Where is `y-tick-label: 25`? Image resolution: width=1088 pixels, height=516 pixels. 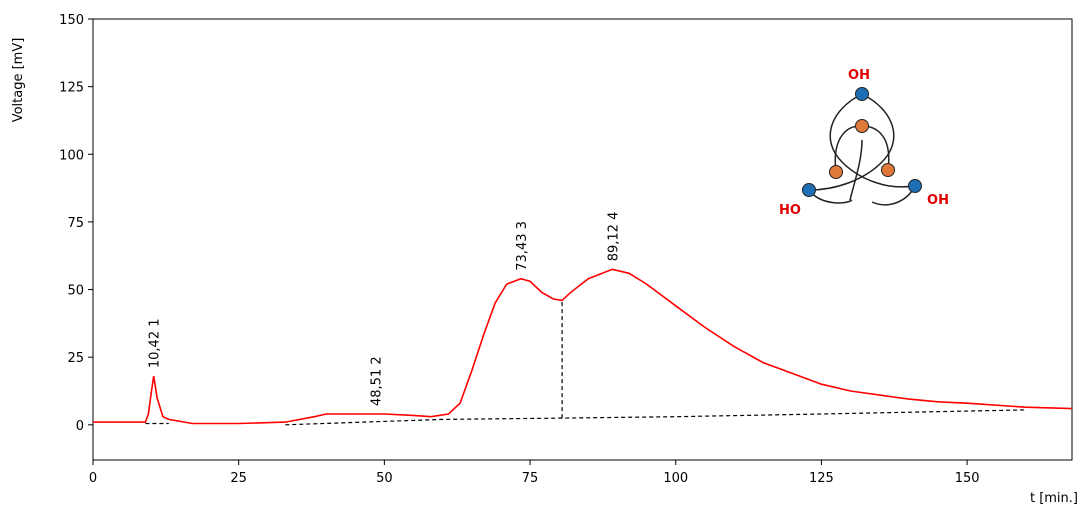 y-tick-label: 25 is located at coordinates (75, 358).